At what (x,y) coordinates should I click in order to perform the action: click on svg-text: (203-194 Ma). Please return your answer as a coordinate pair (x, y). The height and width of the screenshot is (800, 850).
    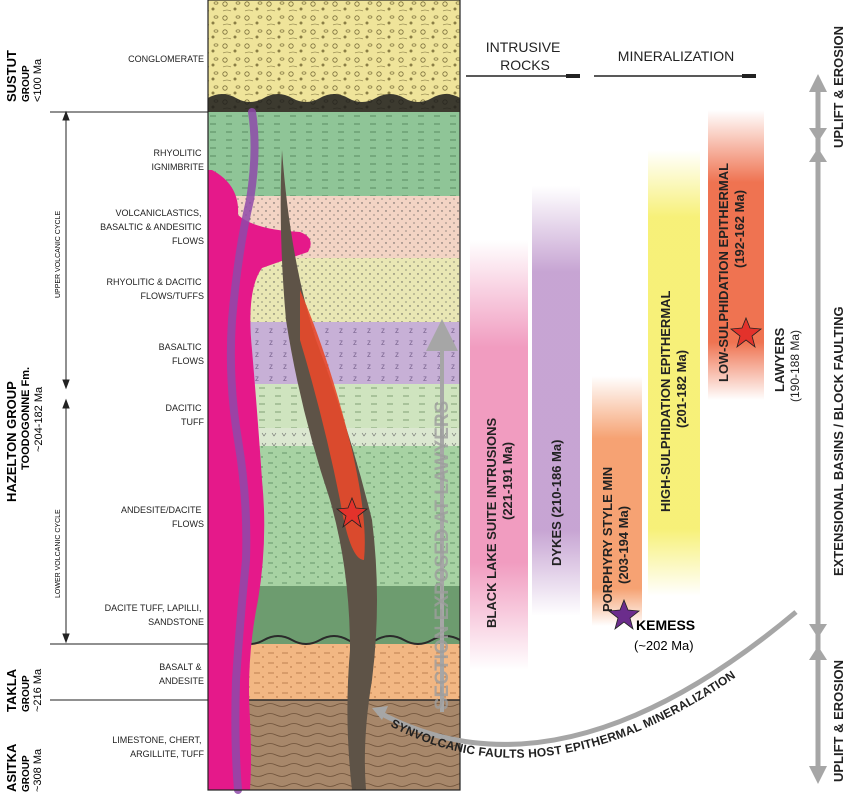
    Looking at the image, I should click on (623, 545).